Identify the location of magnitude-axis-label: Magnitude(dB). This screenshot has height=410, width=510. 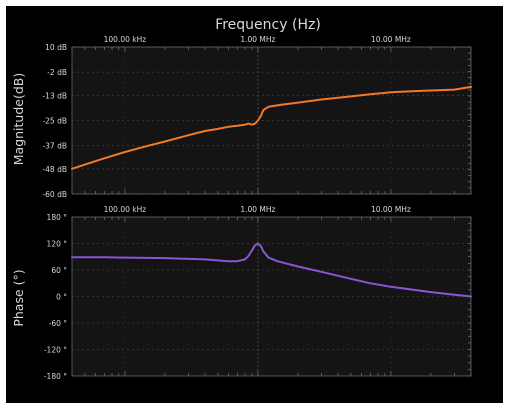
(18, 119).